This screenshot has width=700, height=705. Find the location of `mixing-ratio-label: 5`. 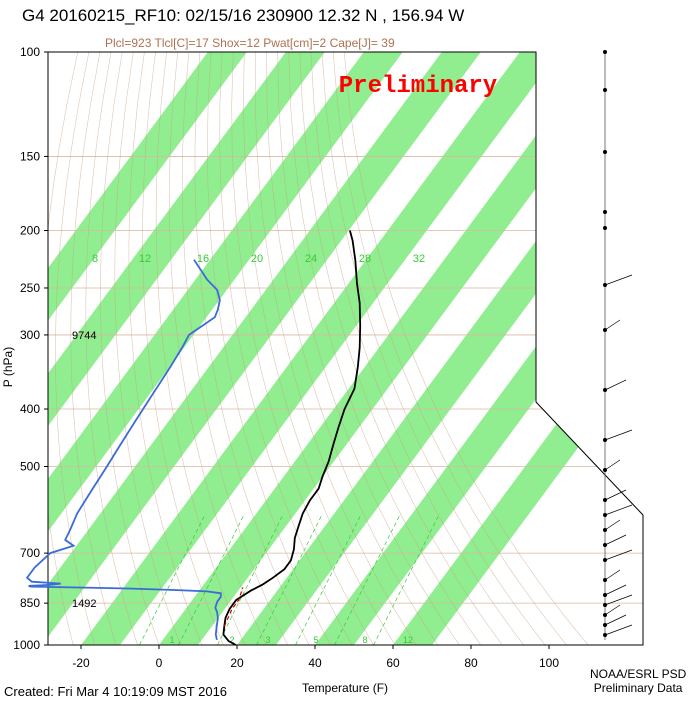

mixing-ratio-label: 5 is located at coordinates (315, 640).